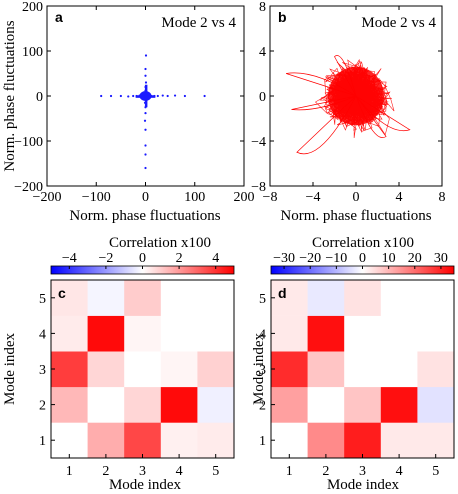  What do you see at coordinates (313, 197) in the screenshot?
I see `panel-b-xtick-label: −4` at bounding box center [313, 197].